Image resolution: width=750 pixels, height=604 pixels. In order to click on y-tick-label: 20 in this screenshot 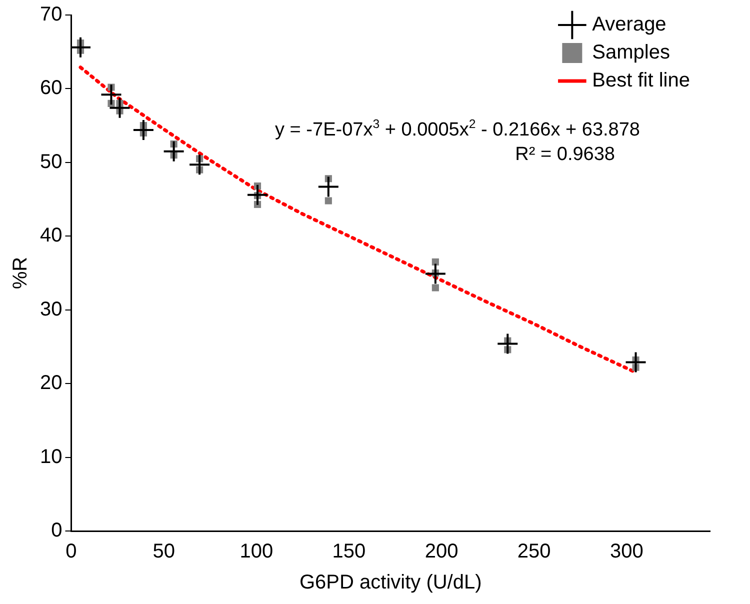, I will do `click(51, 383)`.